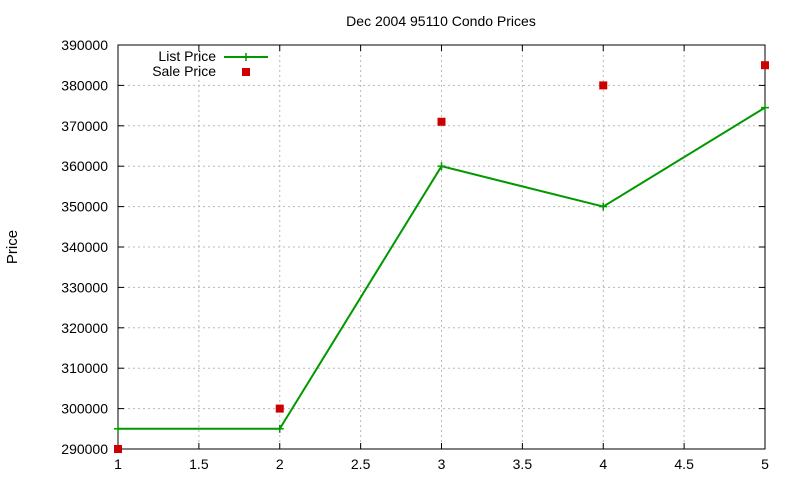 The width and height of the screenshot is (800, 480). I want to click on x-tick-label: 4.5, so click(684, 464).